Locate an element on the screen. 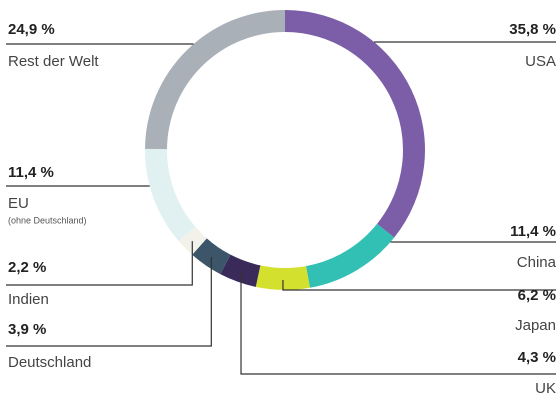  value-label: 24,9 % is located at coordinates (31, 29).